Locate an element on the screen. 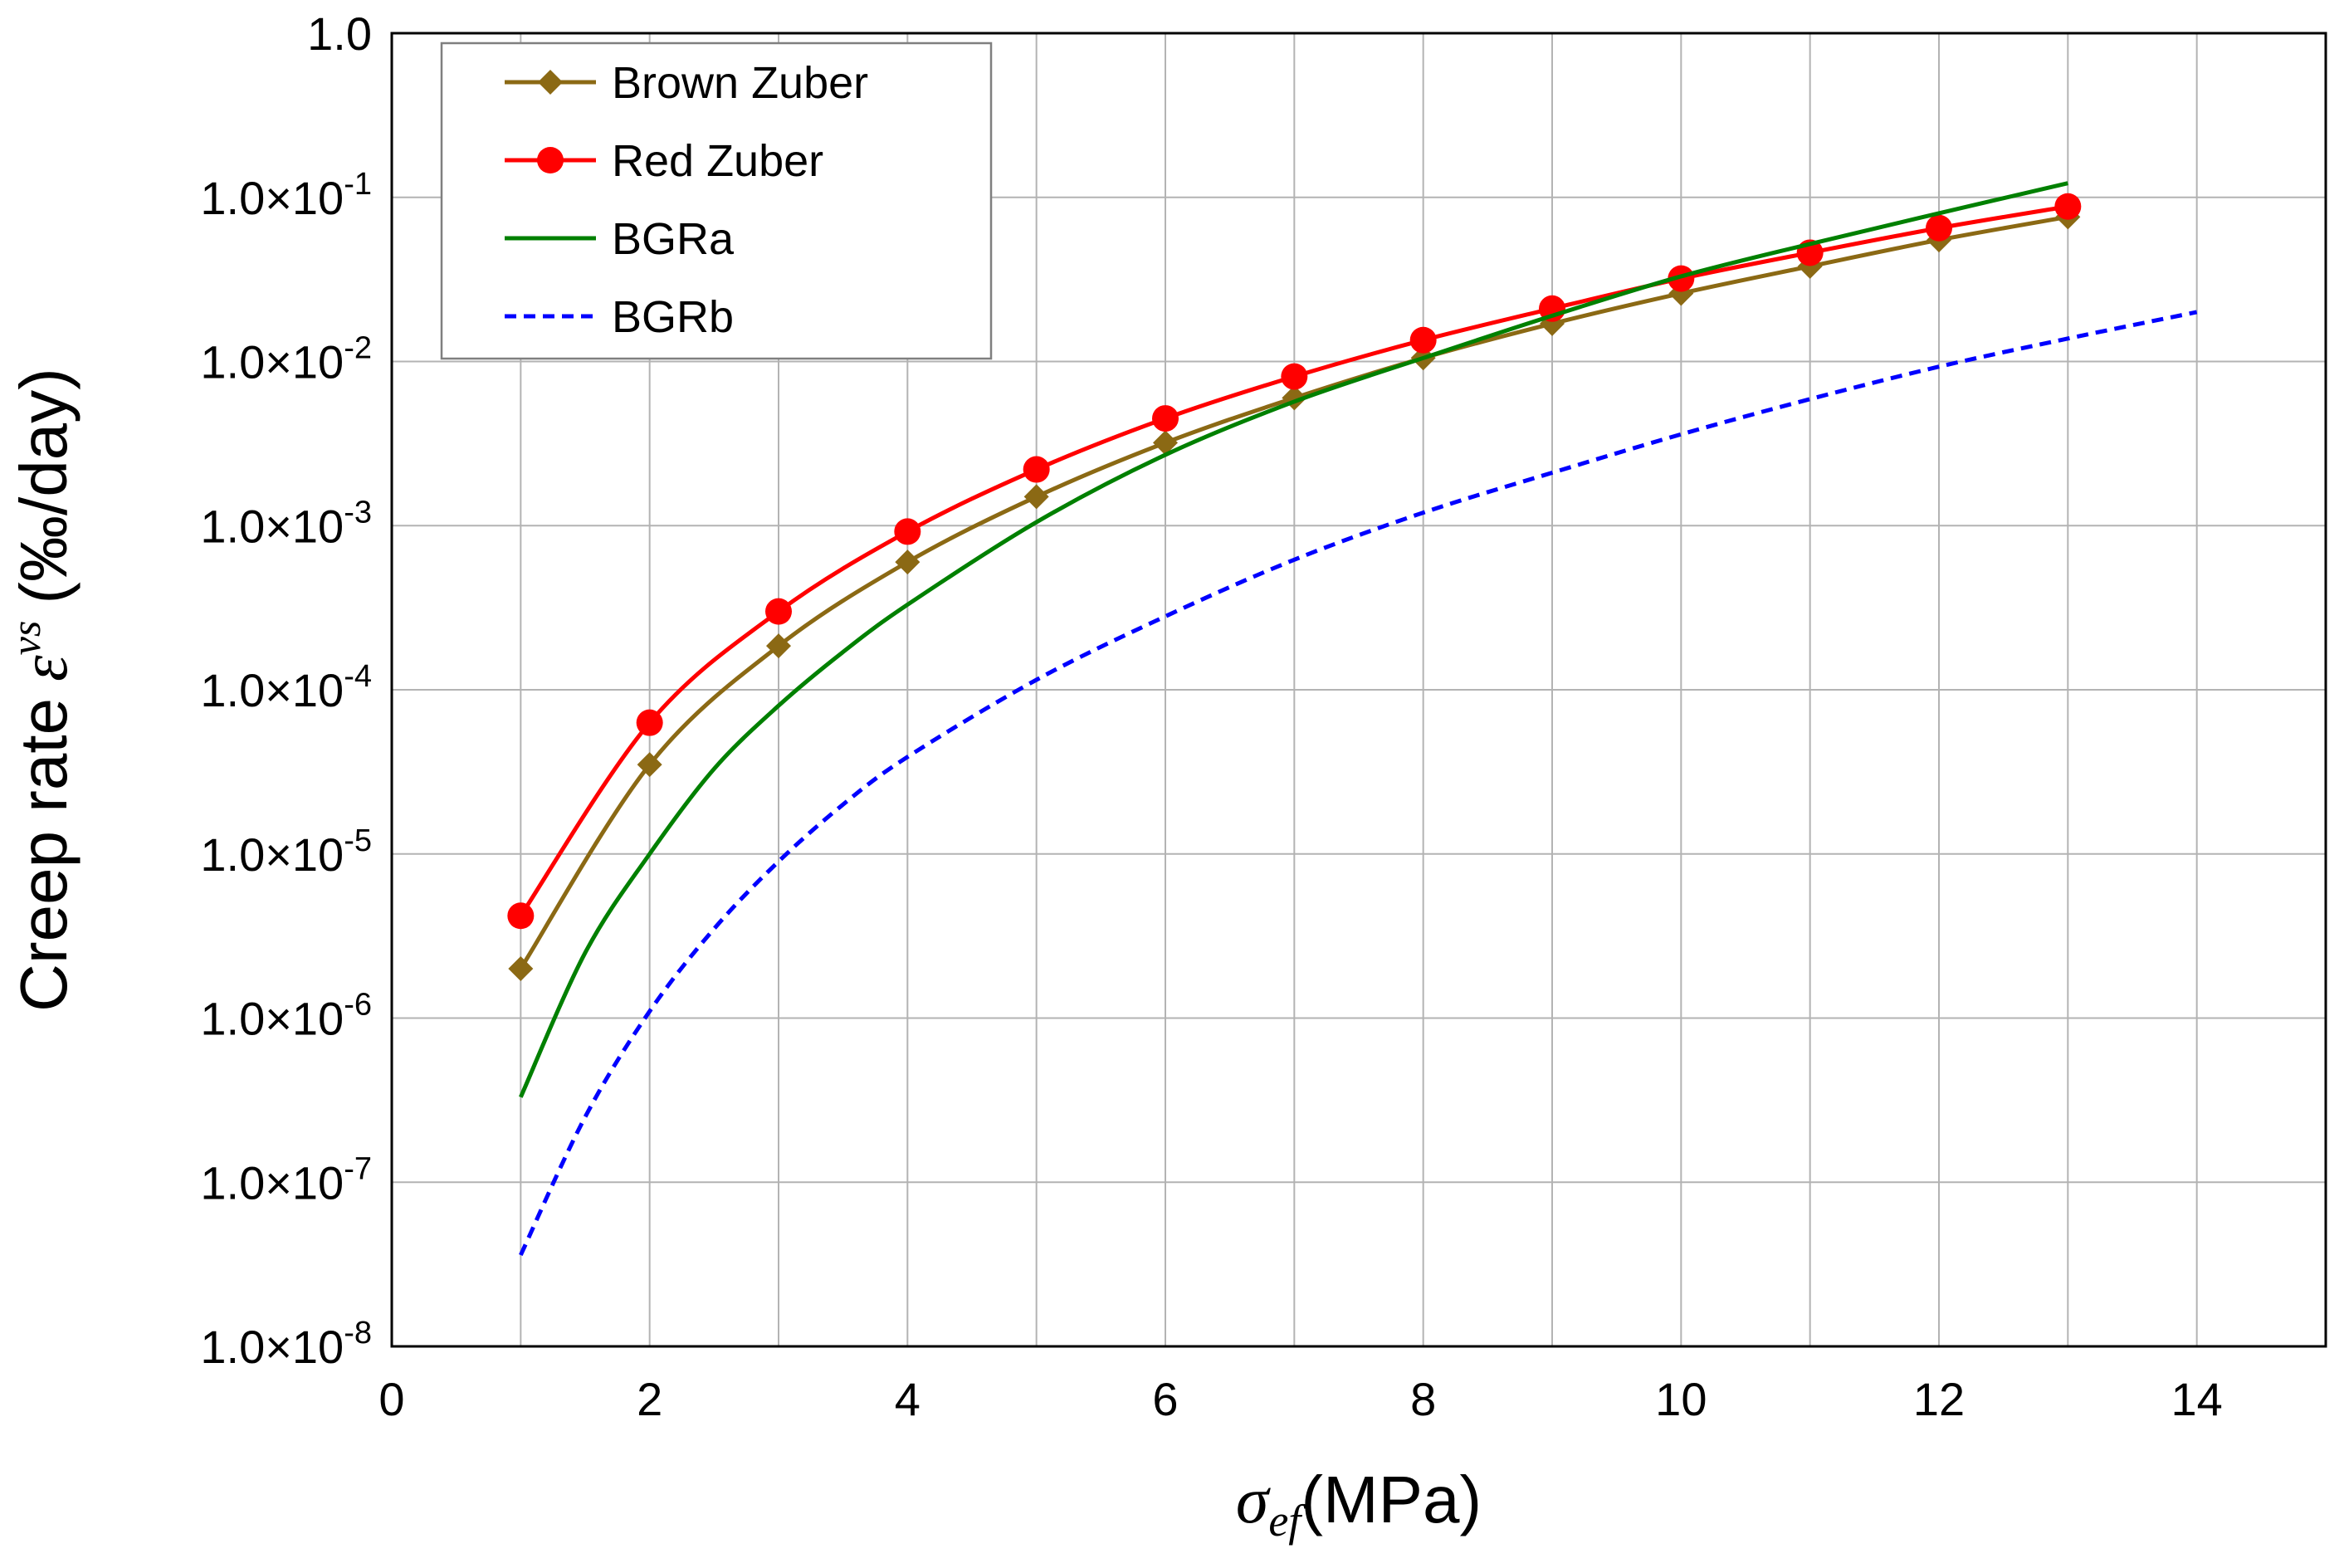  y-tick-label: 1.0 is located at coordinates (339, 33).